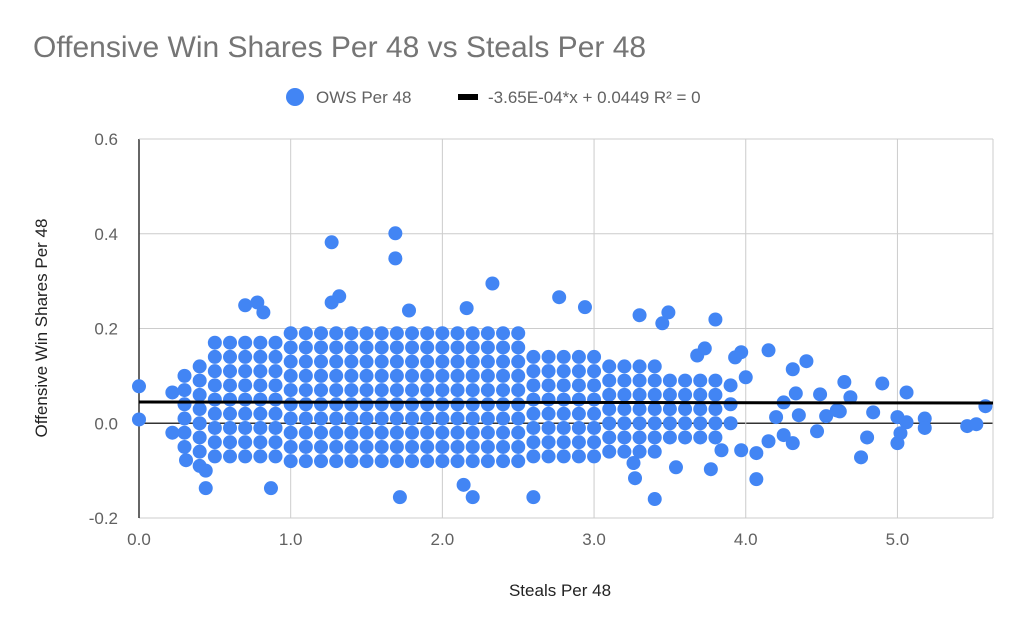  Describe the element at coordinates (291, 539) in the screenshot. I see `x-tick-label: 1.0` at that location.